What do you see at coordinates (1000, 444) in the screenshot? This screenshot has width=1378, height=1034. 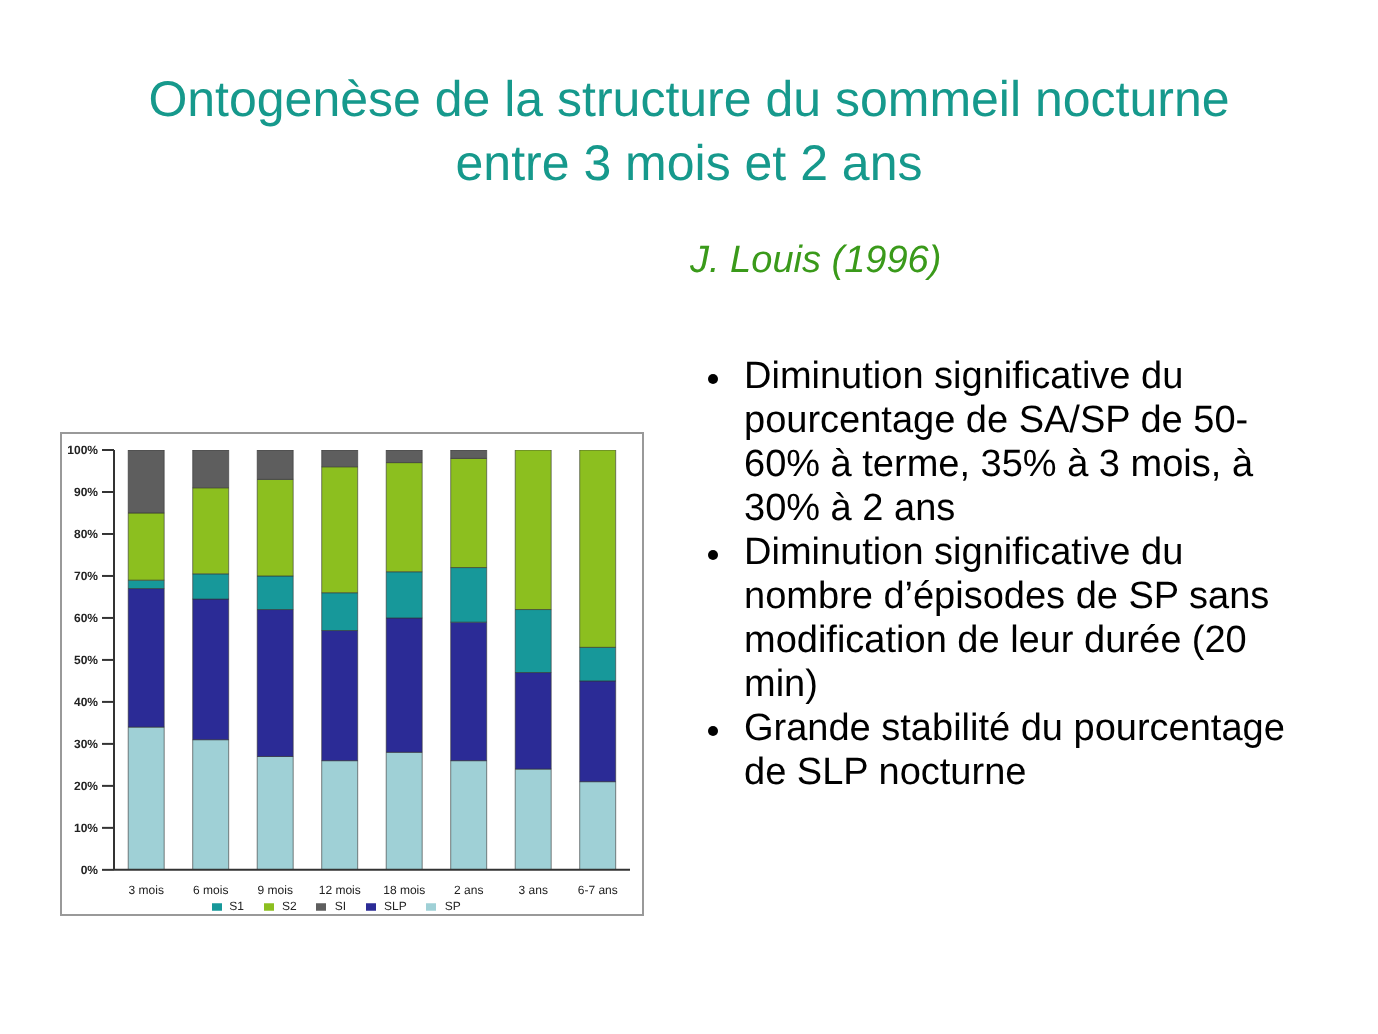 I see `text: Diminution significative du pourcentage de SA/SP de 50-60% à terme, 35% à 3 mois, à 30% à 2 ans` at bounding box center [1000, 444].